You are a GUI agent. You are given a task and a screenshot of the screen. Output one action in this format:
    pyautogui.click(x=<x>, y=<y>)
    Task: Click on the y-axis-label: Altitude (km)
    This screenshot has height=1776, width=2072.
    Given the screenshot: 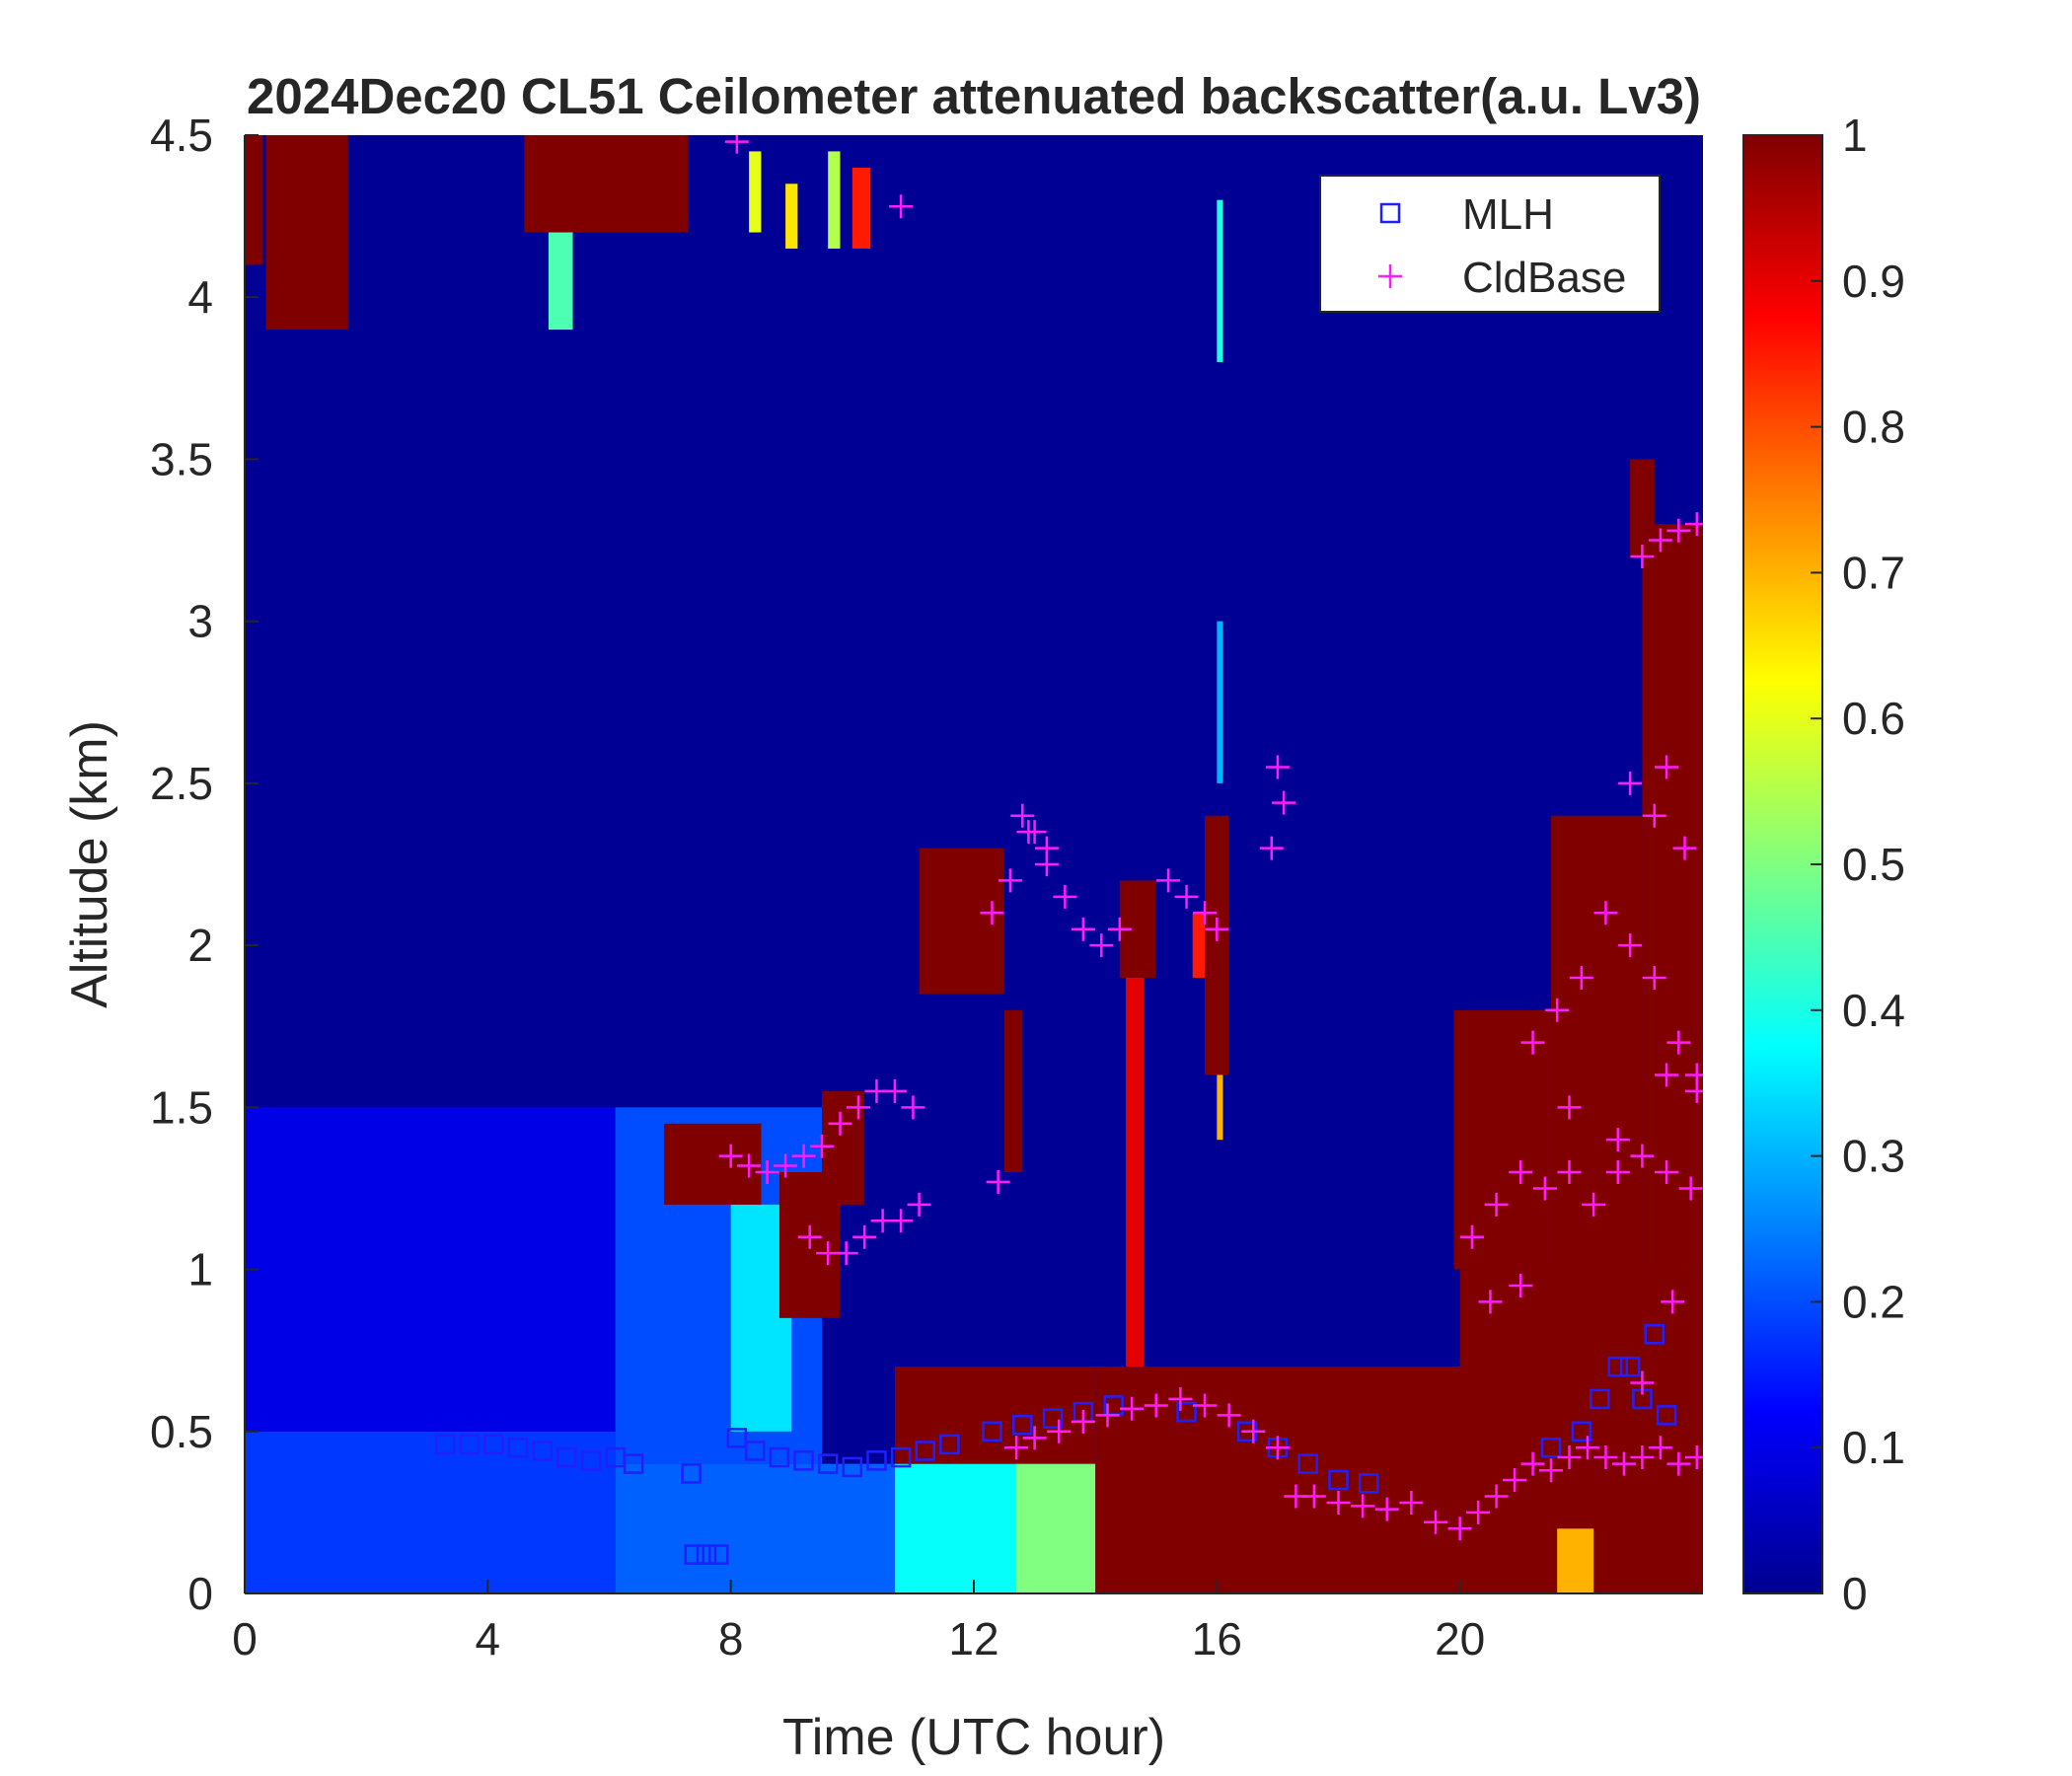 What is the action you would take?
    pyautogui.click(x=90, y=864)
    